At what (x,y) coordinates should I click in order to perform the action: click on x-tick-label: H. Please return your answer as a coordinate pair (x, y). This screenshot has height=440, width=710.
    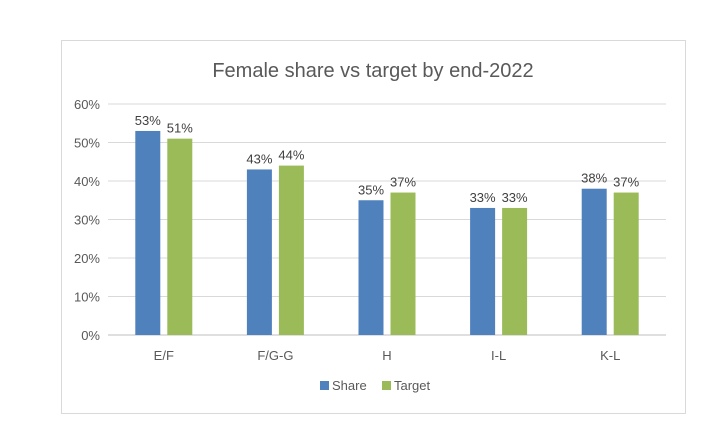
    Looking at the image, I should click on (386, 355).